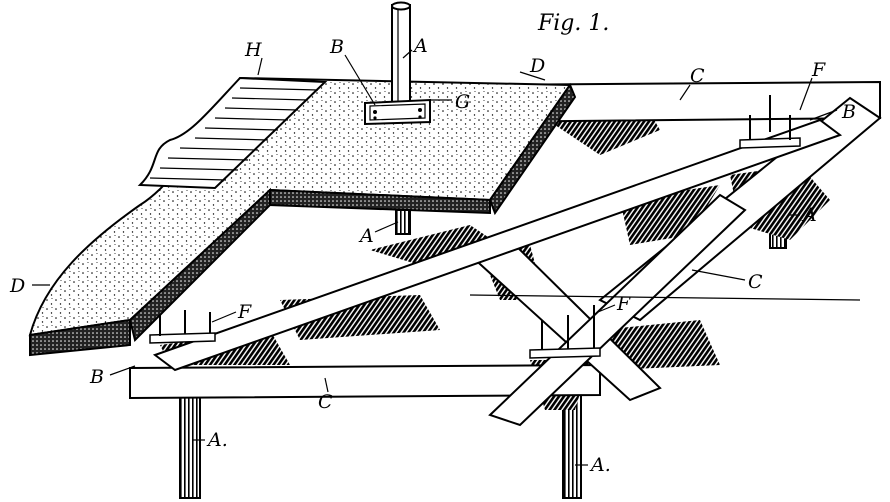 The image size is (890, 502). I want to click on label-h: H, so click(253, 50).